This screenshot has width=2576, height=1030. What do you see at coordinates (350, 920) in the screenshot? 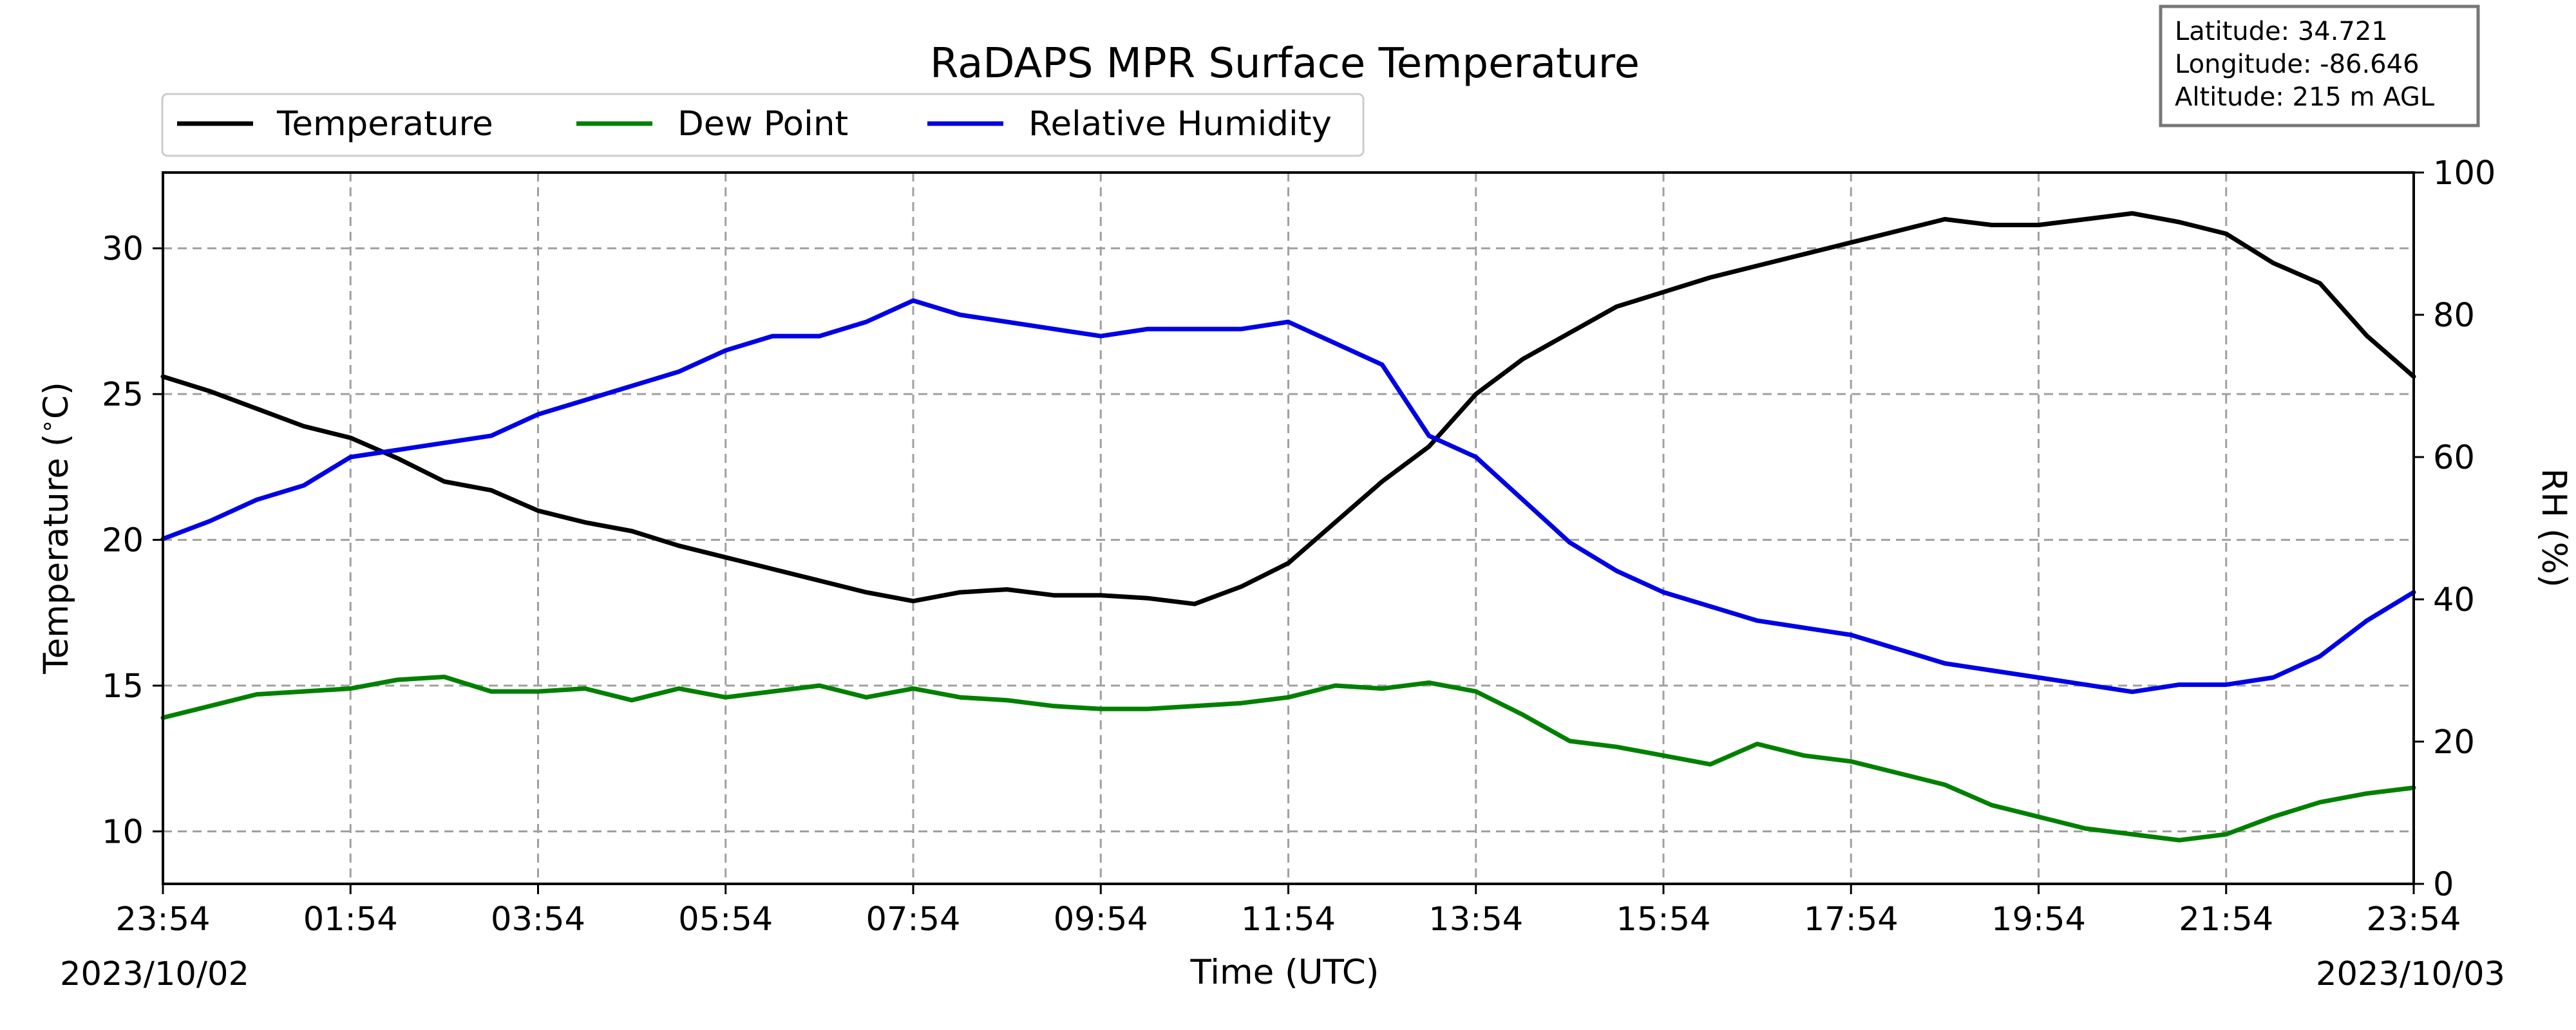
I see `x-tick-label: 01:54` at bounding box center [350, 920].